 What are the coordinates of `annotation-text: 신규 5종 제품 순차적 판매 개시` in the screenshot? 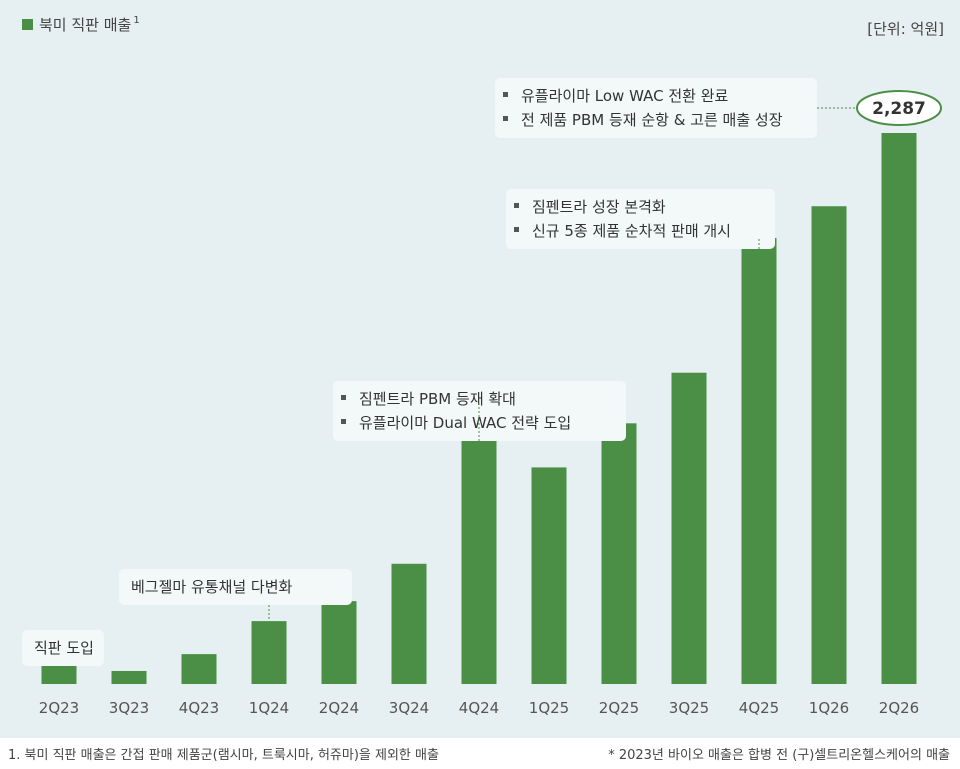 It's located at (631, 231).